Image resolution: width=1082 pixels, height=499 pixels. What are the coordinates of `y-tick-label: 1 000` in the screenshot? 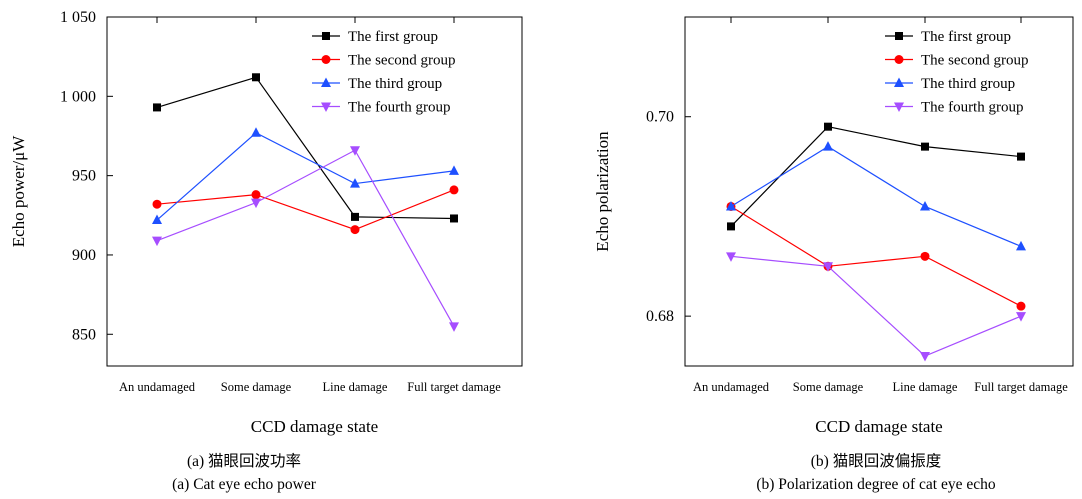 It's located at (78, 96).